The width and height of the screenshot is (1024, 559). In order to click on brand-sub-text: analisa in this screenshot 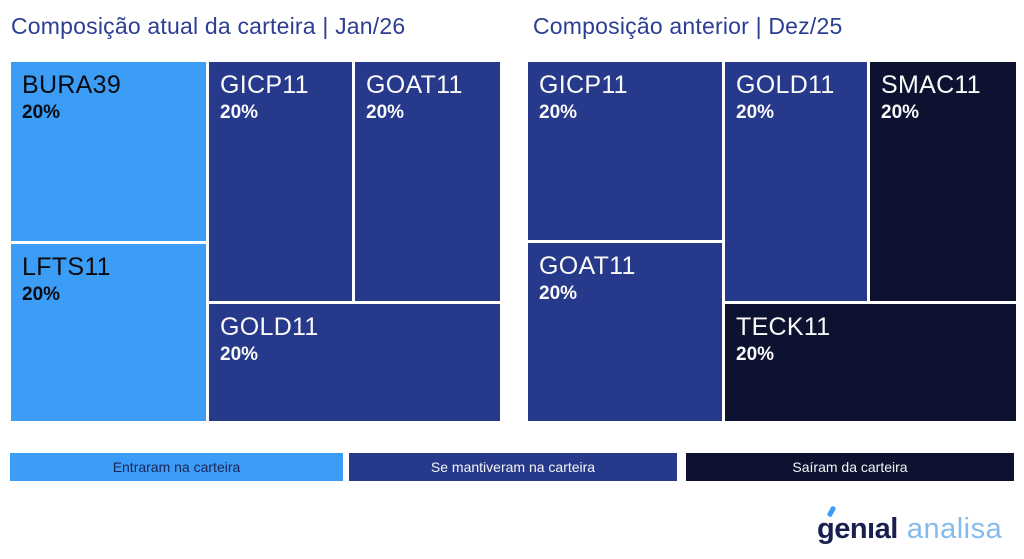, I will do `click(954, 529)`.